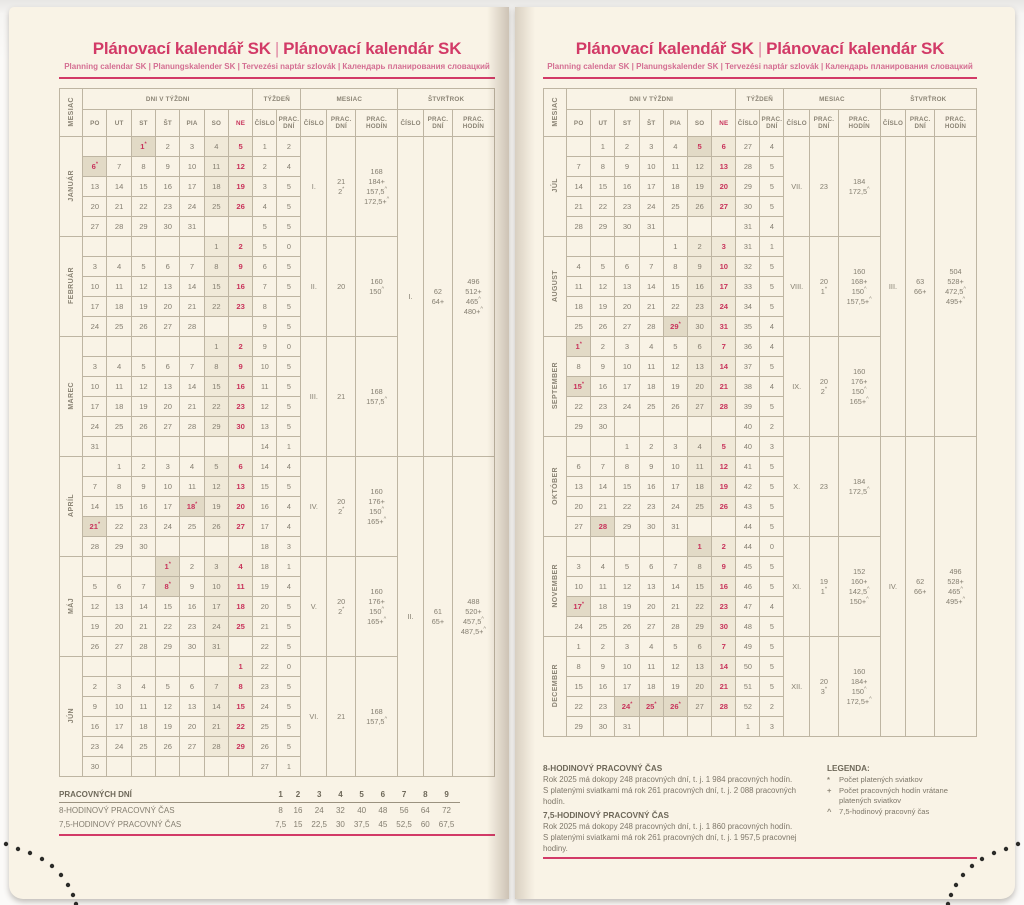 The height and width of the screenshot is (905, 1024). Describe the element at coordinates (555, 186) in the screenshot. I see `month-label: JÚL` at that location.